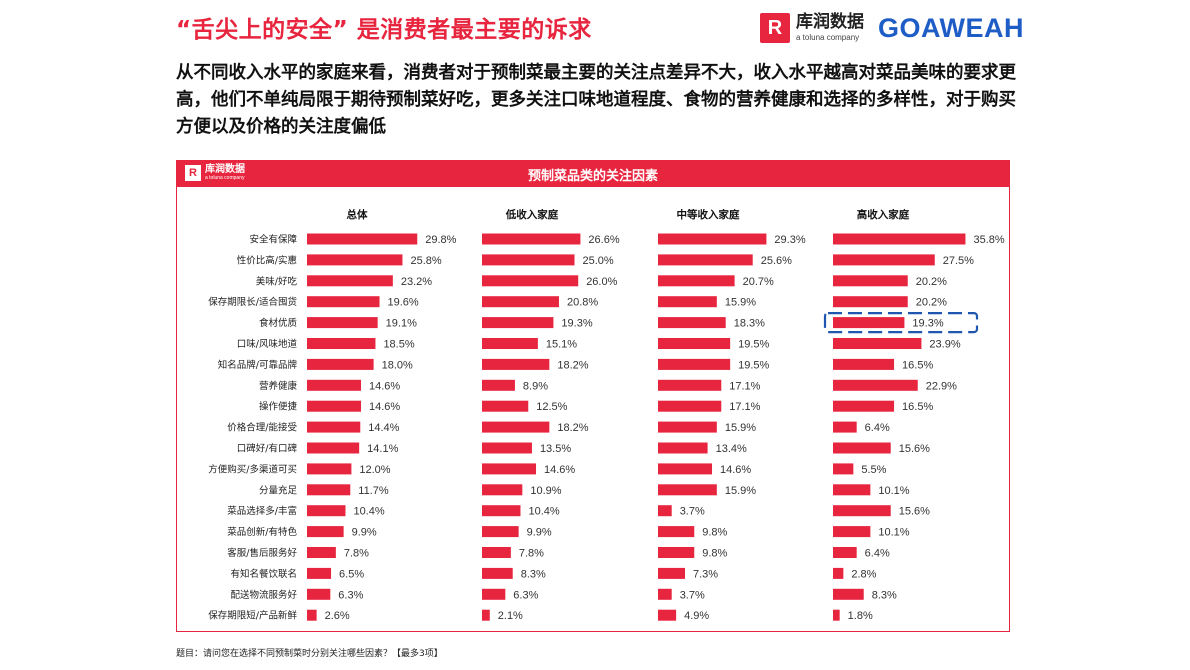 The height and width of the screenshot is (670, 1190). What do you see at coordinates (262, 553) in the screenshot?
I see `category-label: 客服/售后服务好` at bounding box center [262, 553].